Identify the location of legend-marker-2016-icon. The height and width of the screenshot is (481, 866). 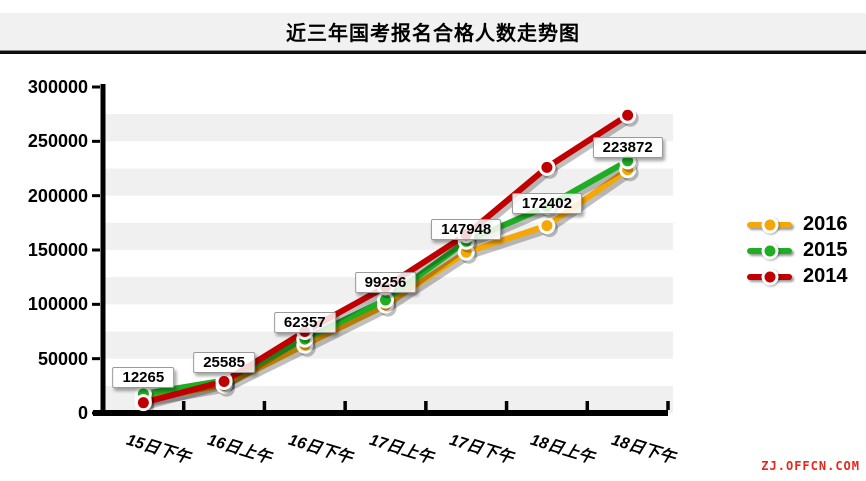
(769, 224).